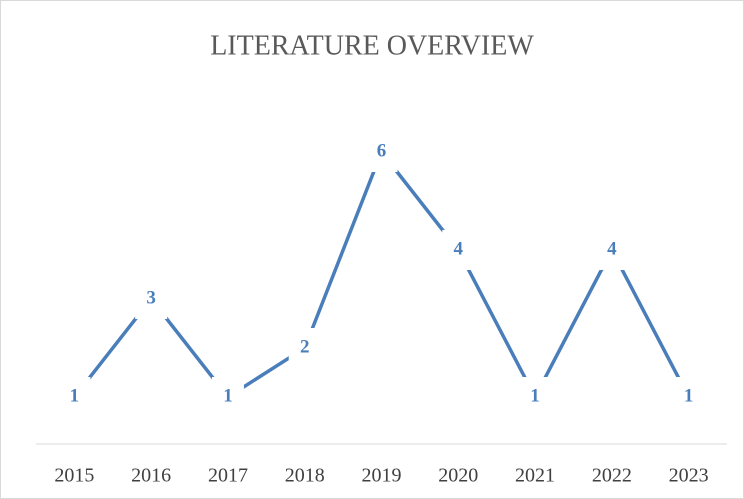  I want to click on x-tick-label: 2019, so click(382, 476).